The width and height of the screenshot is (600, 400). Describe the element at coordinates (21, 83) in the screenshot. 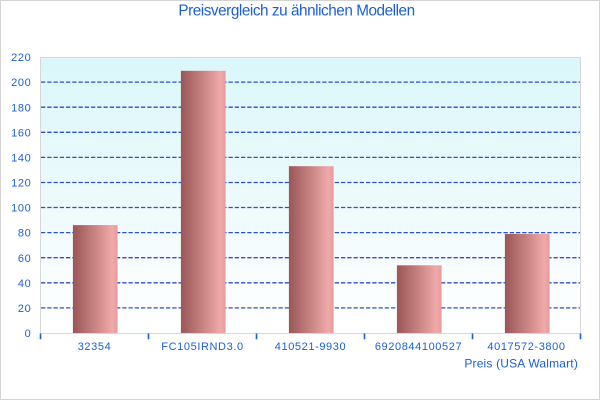

I see `svg-text: 200` at that location.